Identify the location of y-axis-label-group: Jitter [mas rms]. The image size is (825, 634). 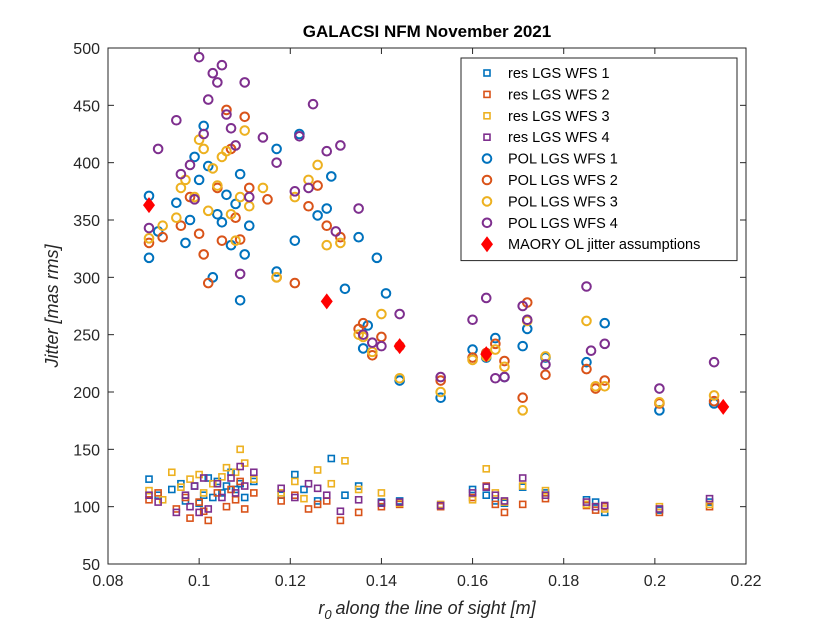
(52, 306).